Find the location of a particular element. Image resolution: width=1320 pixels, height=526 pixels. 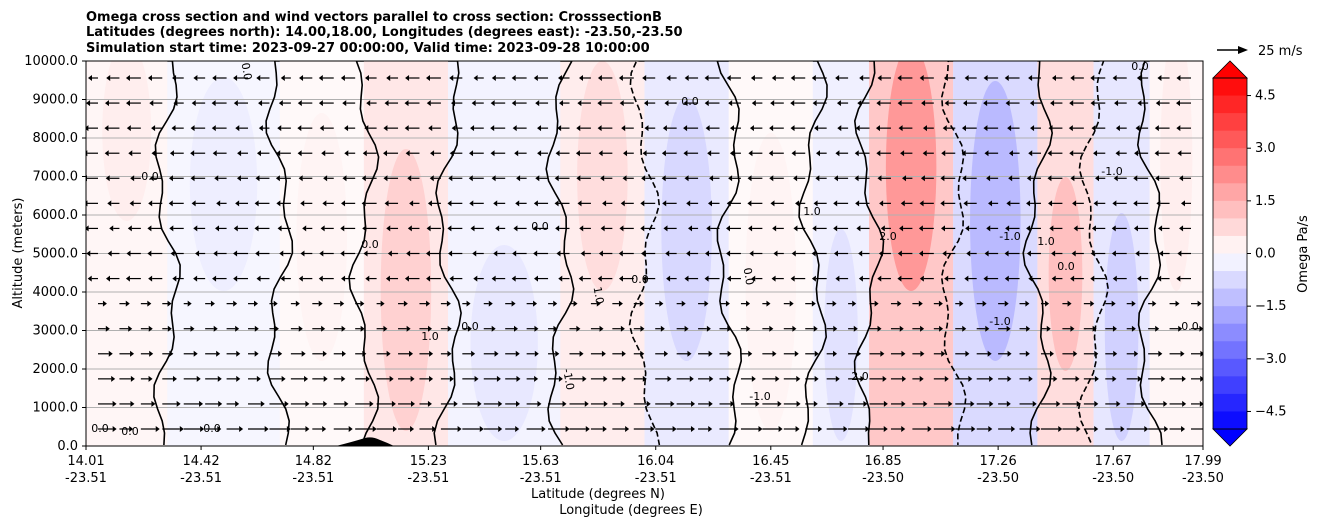

contour-line is located at coordinates (729, 253).